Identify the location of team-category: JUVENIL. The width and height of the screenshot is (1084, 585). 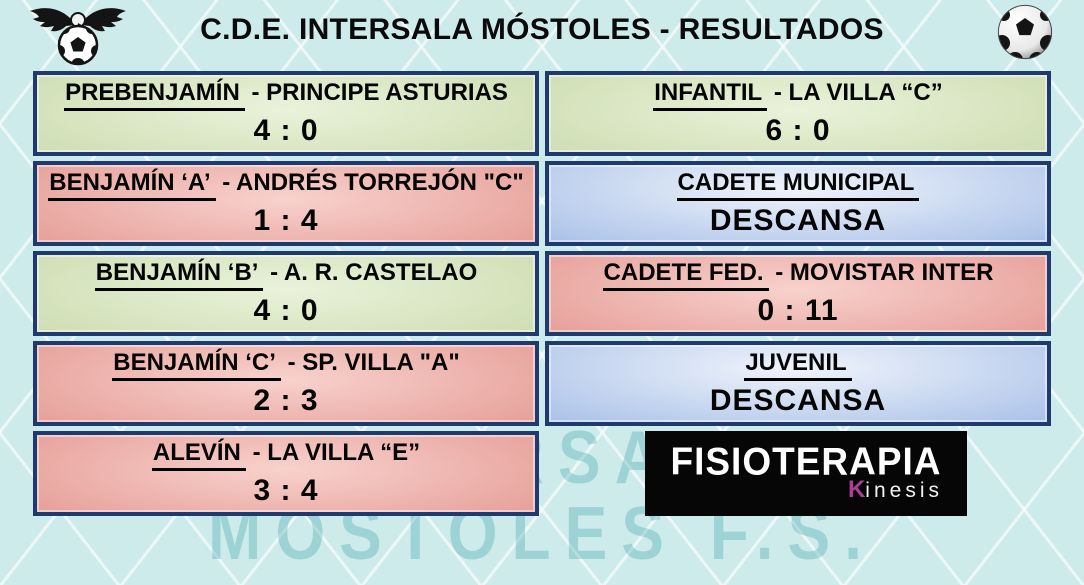
(798, 365).